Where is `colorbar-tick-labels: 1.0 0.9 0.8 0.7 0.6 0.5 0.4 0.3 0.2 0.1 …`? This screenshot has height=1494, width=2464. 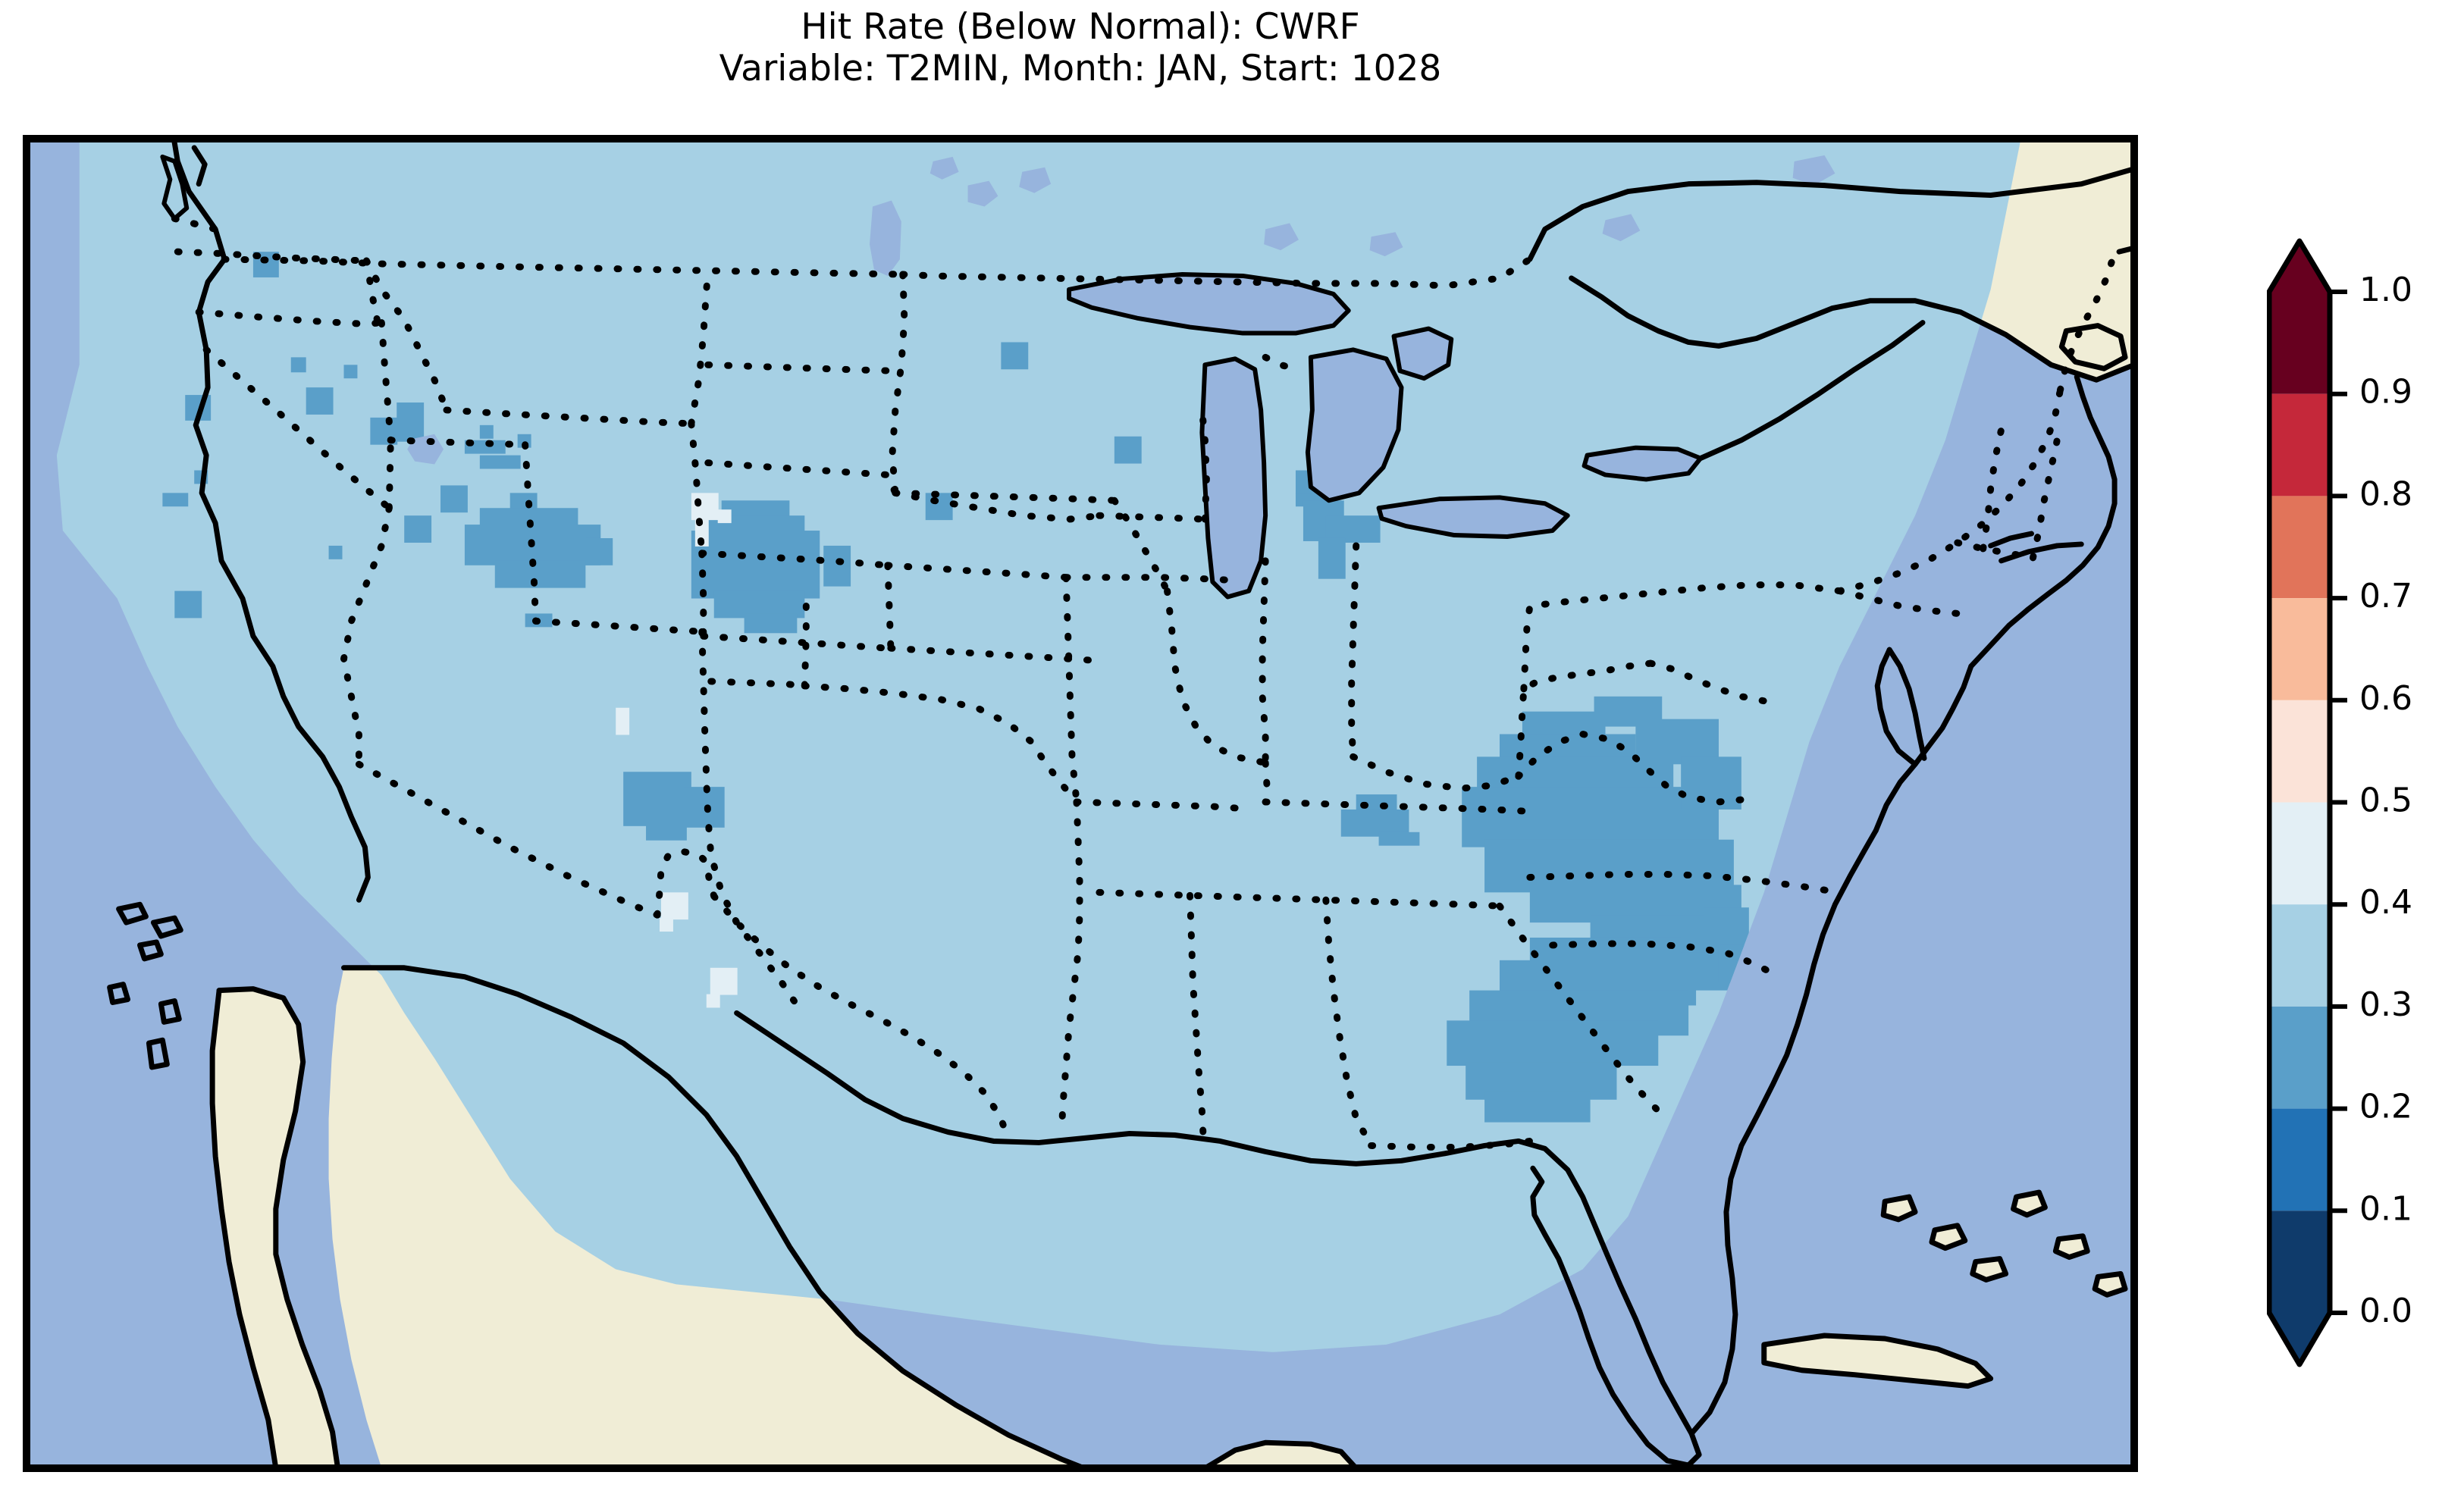 colorbar-tick-labels: 1.0 0.9 0.8 0.7 0.6 0.5 0.4 0.3 0.2 0.1 … is located at coordinates (2385, 800).